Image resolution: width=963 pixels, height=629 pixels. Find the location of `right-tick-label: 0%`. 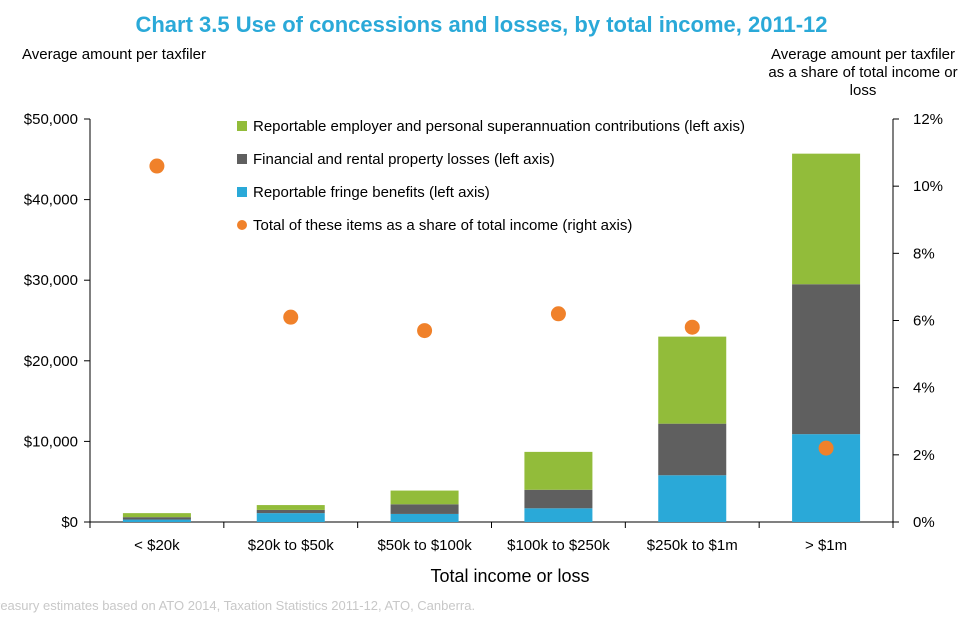

right-tick-label: 0% is located at coordinates (924, 522).